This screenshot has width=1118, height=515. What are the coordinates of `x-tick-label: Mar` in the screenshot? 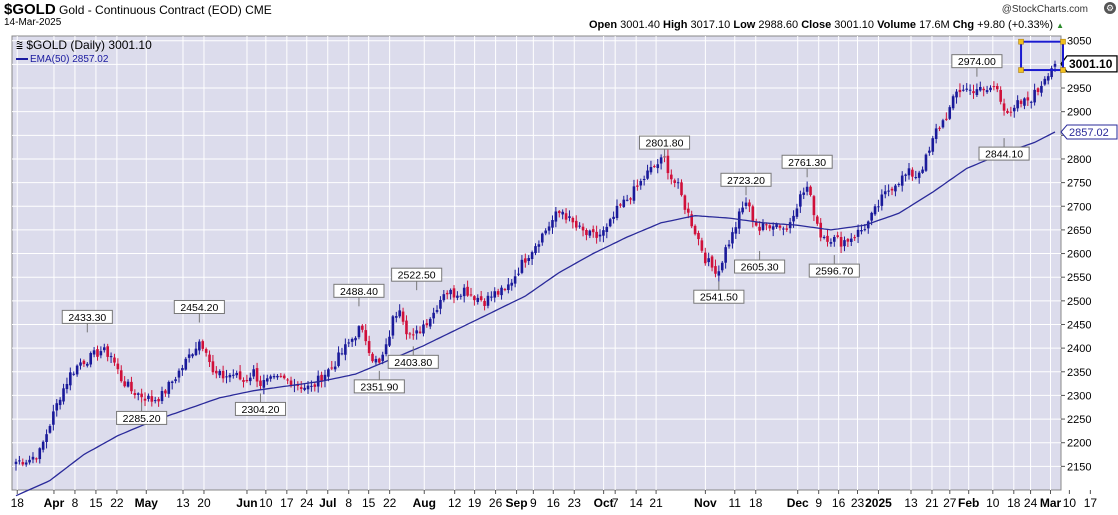 It's located at (1051, 503).